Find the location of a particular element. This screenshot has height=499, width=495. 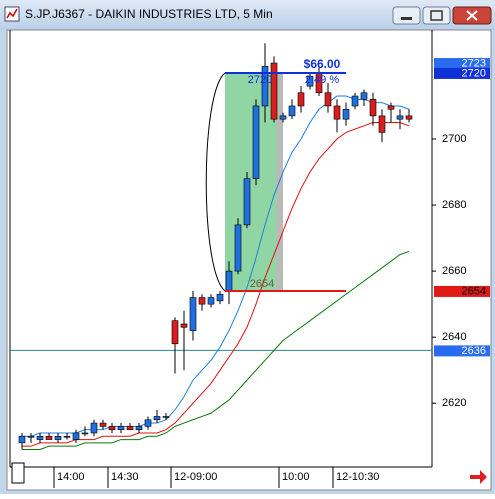

x-tick-label: 14:30 is located at coordinates (125, 477).